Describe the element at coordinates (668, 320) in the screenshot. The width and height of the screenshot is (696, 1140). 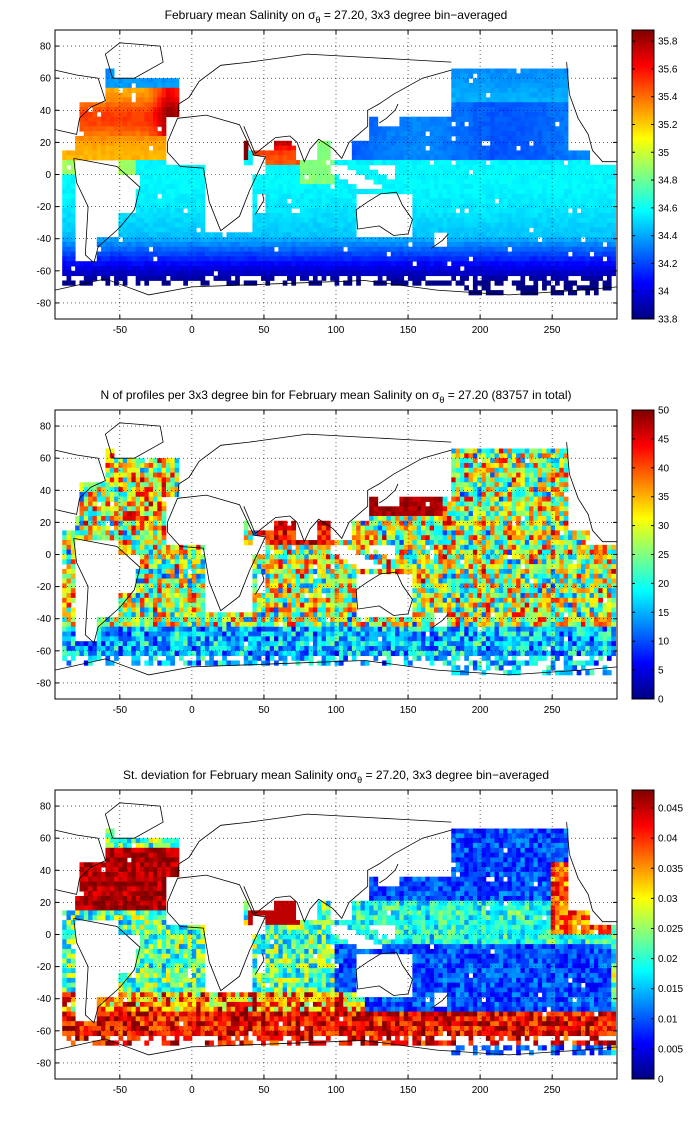
I see `colorbar-tick-label: 33.8` at that location.